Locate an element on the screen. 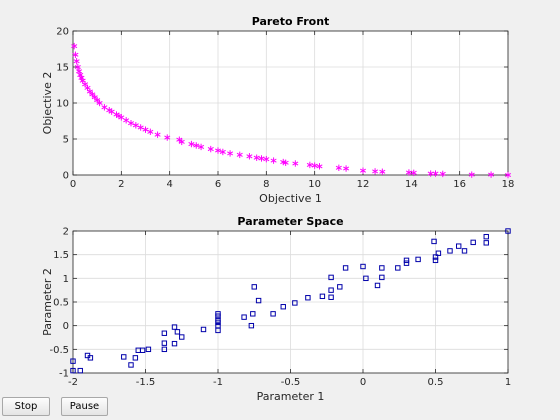 This screenshot has width=560, height=420. x-tick-label: -0.5 is located at coordinates (291, 382).